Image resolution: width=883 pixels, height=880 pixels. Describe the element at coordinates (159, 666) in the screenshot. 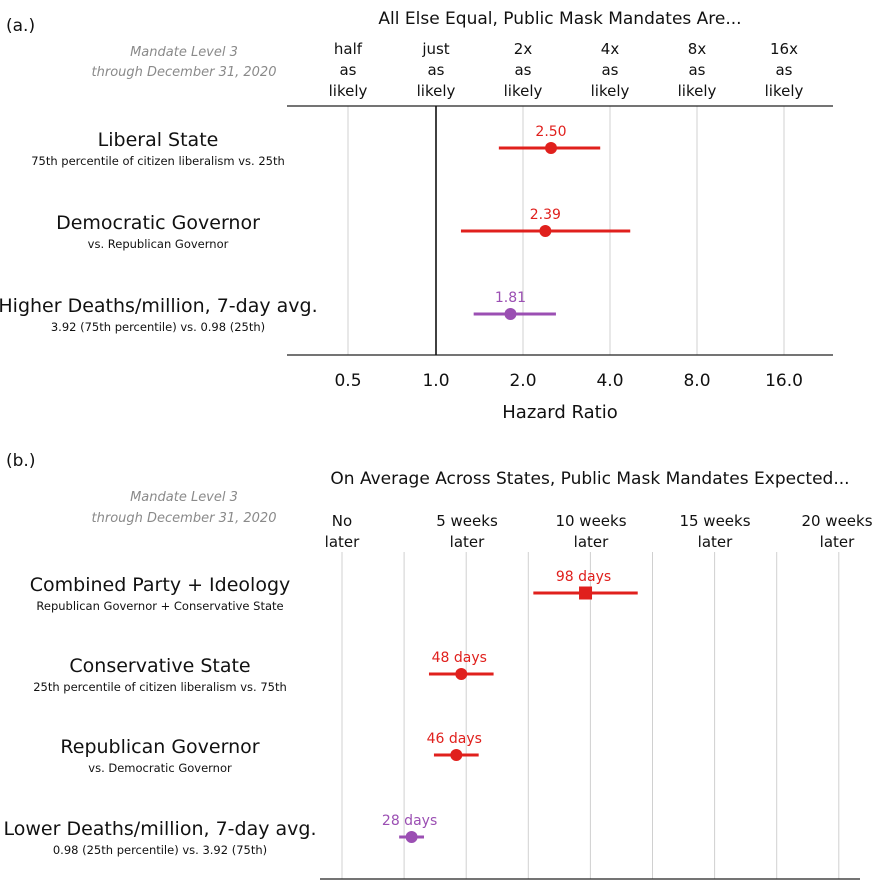

I see `panel-b-row-label: Conservative State` at that location.